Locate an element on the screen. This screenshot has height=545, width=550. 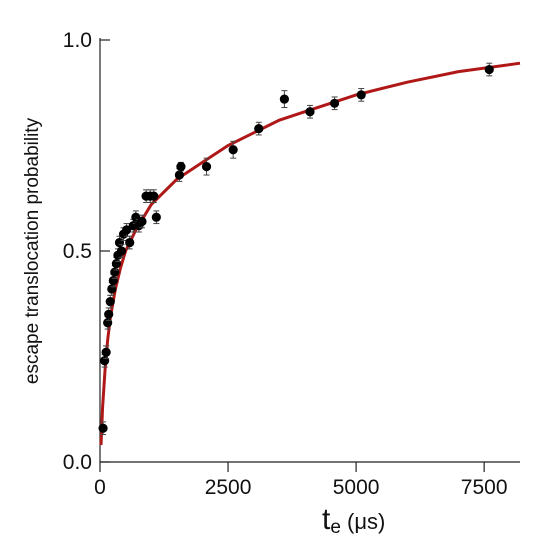
y-tick-label: 0.0 is located at coordinates (77, 462).